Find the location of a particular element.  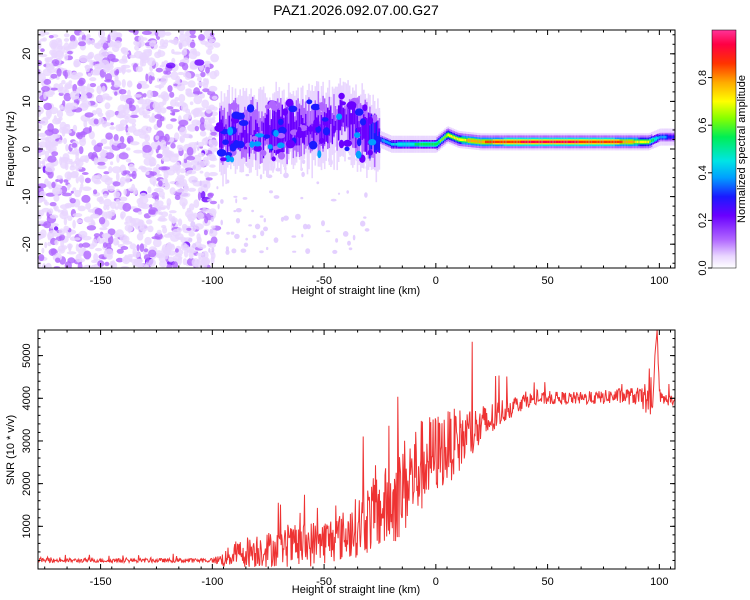

x-tick-label: 100 is located at coordinates (659, 281).